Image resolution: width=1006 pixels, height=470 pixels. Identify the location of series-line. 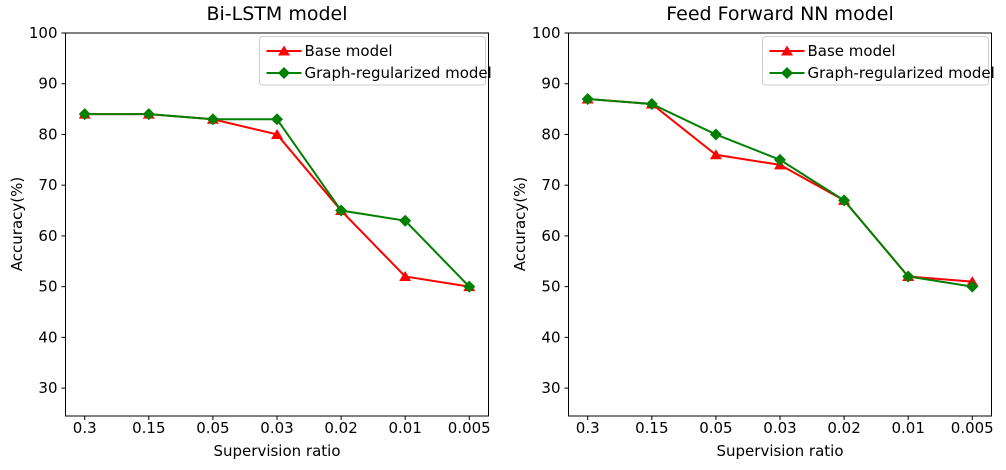
(277, 200).